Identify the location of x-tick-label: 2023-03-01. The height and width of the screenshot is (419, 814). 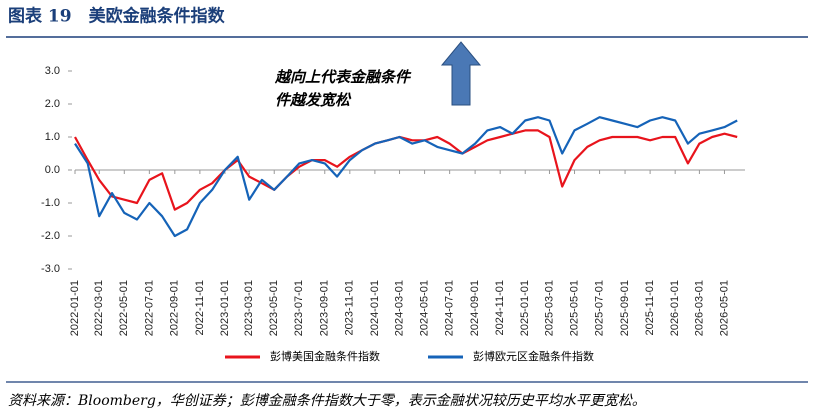
(249, 308).